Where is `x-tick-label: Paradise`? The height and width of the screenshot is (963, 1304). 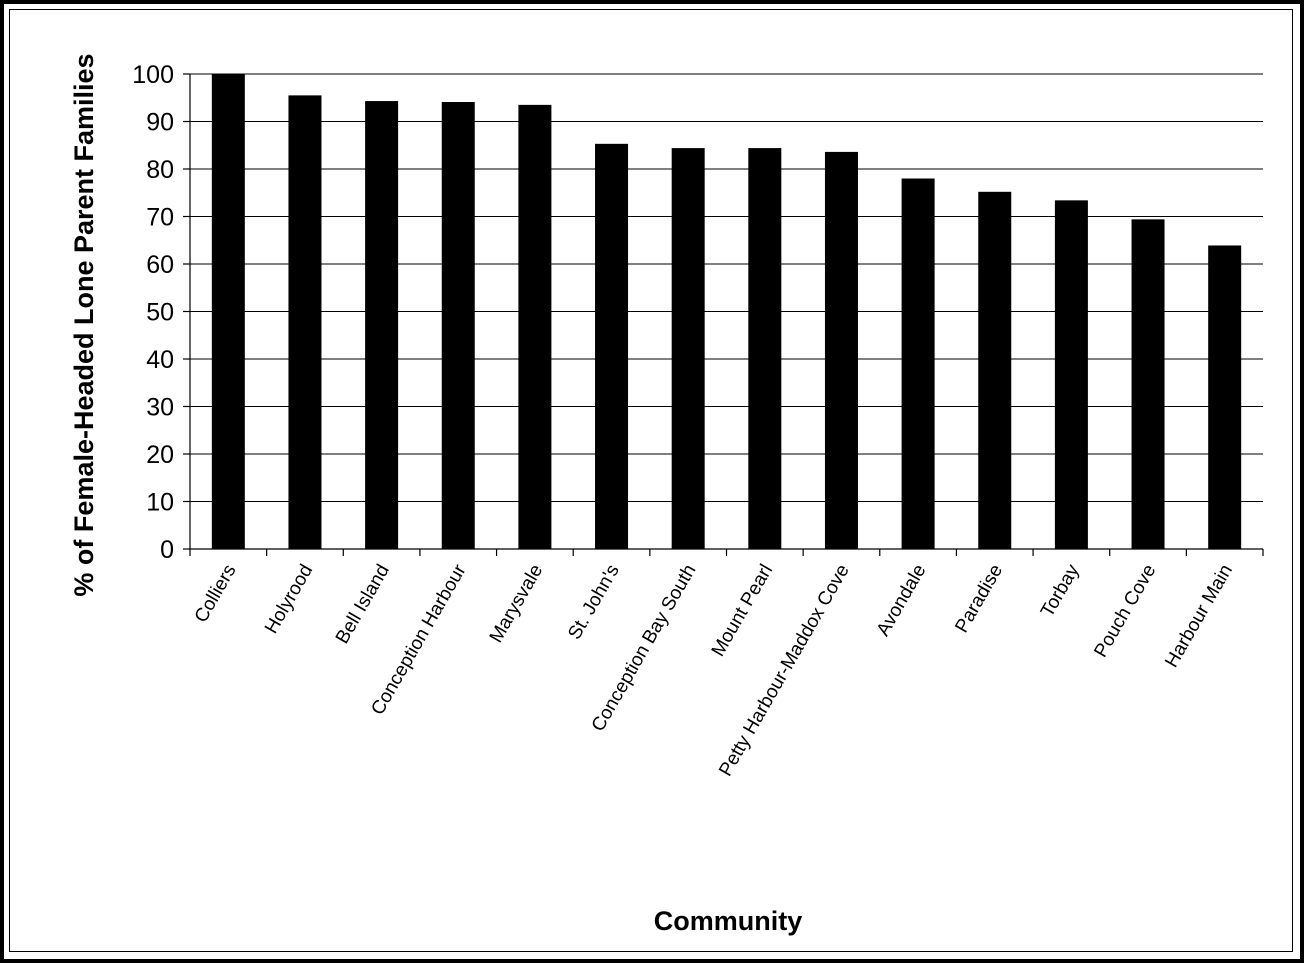
x-tick-label: Paradise is located at coordinates (979, 598).